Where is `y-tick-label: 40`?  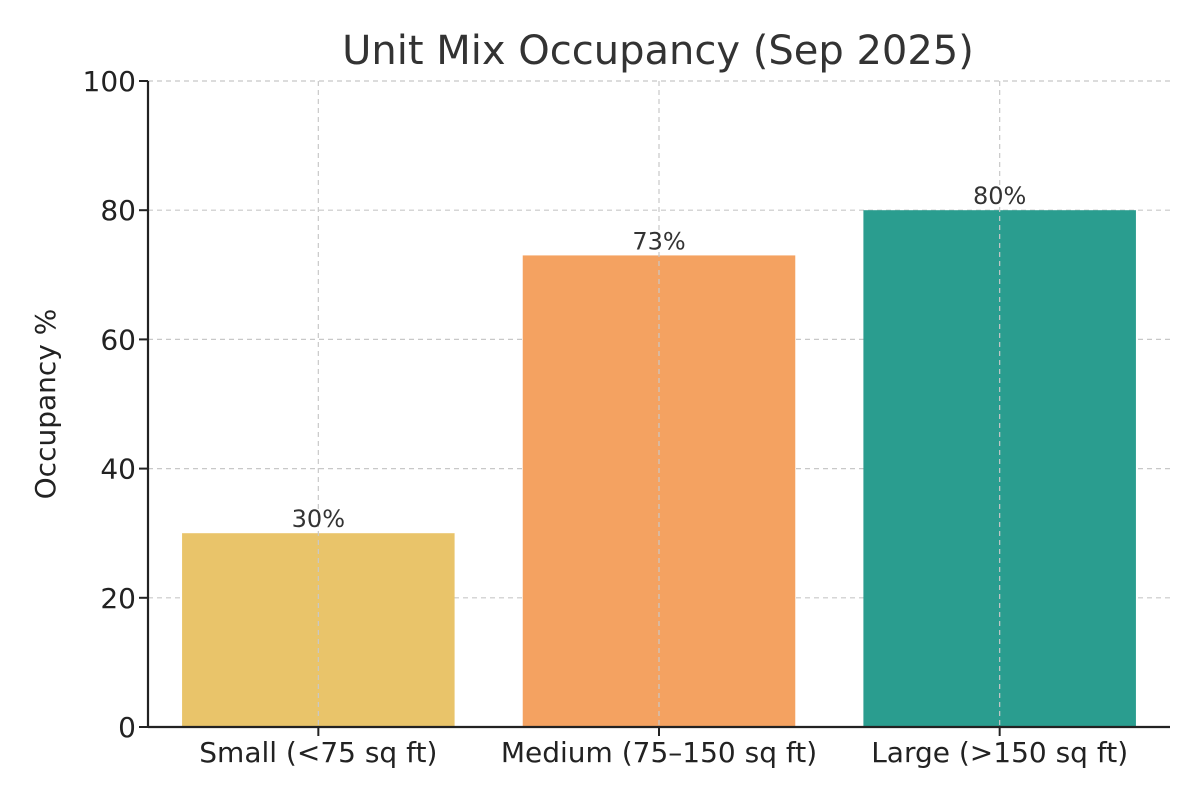
y-tick-label: 40 is located at coordinates (118, 469).